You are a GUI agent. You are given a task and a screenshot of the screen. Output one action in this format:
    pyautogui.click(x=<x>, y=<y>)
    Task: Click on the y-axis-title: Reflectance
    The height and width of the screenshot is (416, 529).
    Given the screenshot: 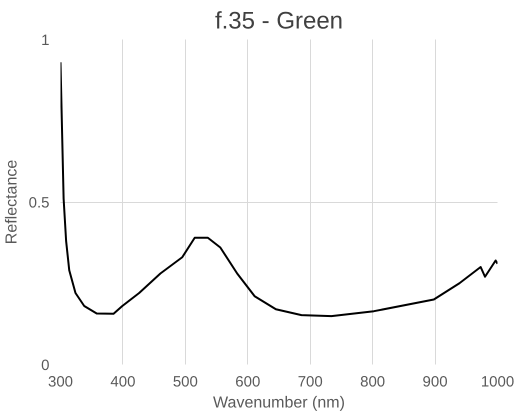 What is the action you would take?
    pyautogui.click(x=12, y=202)
    